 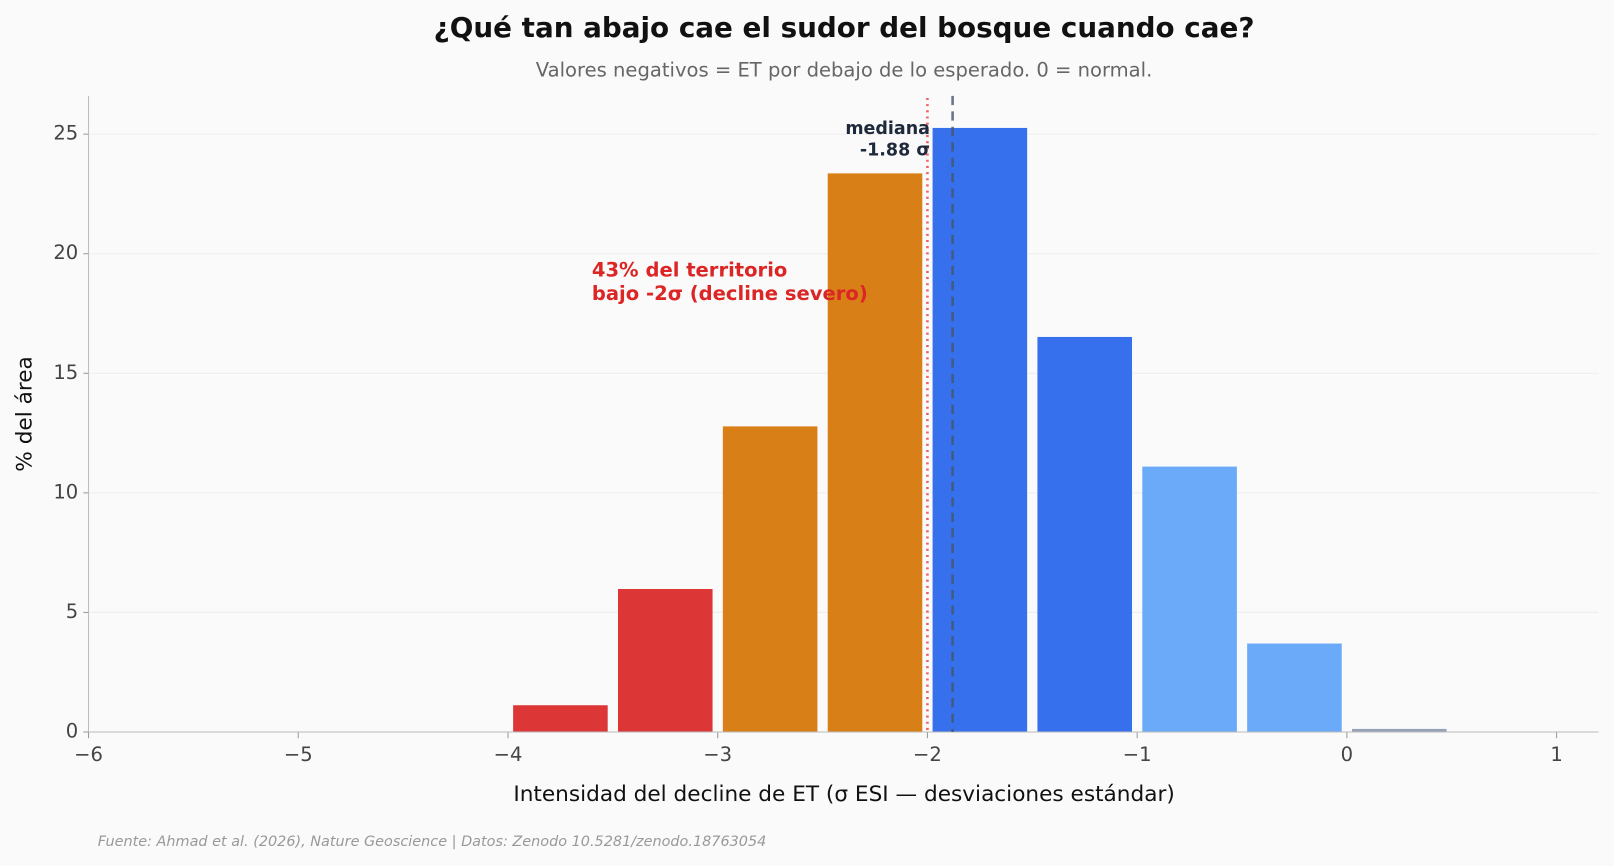 What do you see at coordinates (72, 611) in the screenshot?
I see `y-tick-label: 5` at bounding box center [72, 611].